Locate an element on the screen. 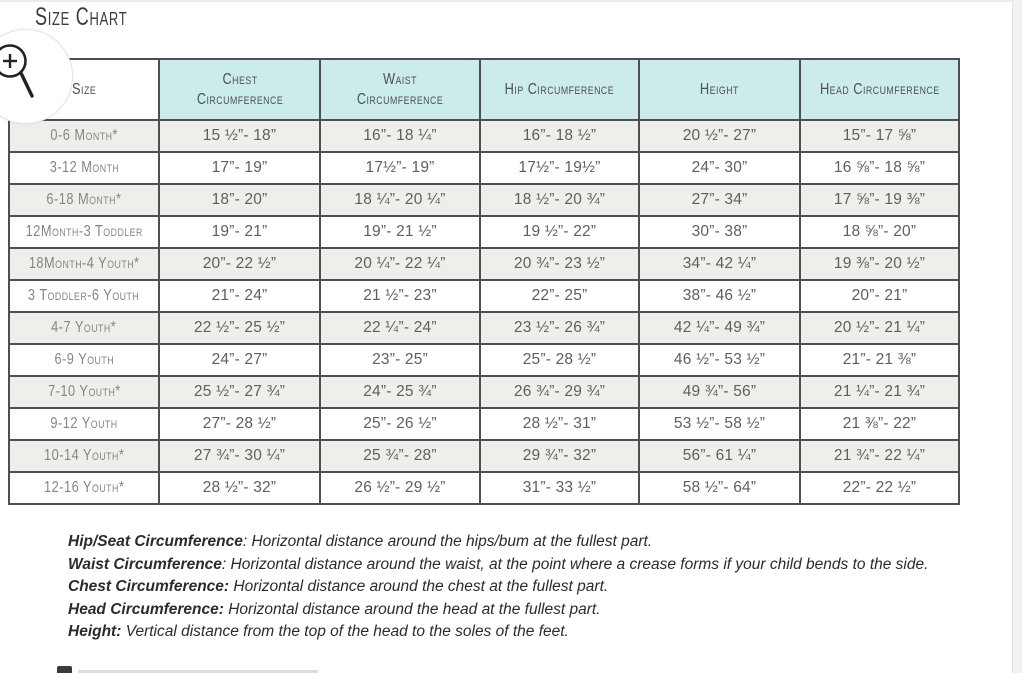 This screenshot has height=673, width=1022. value-cell: 23”- 25” is located at coordinates (400, 360).